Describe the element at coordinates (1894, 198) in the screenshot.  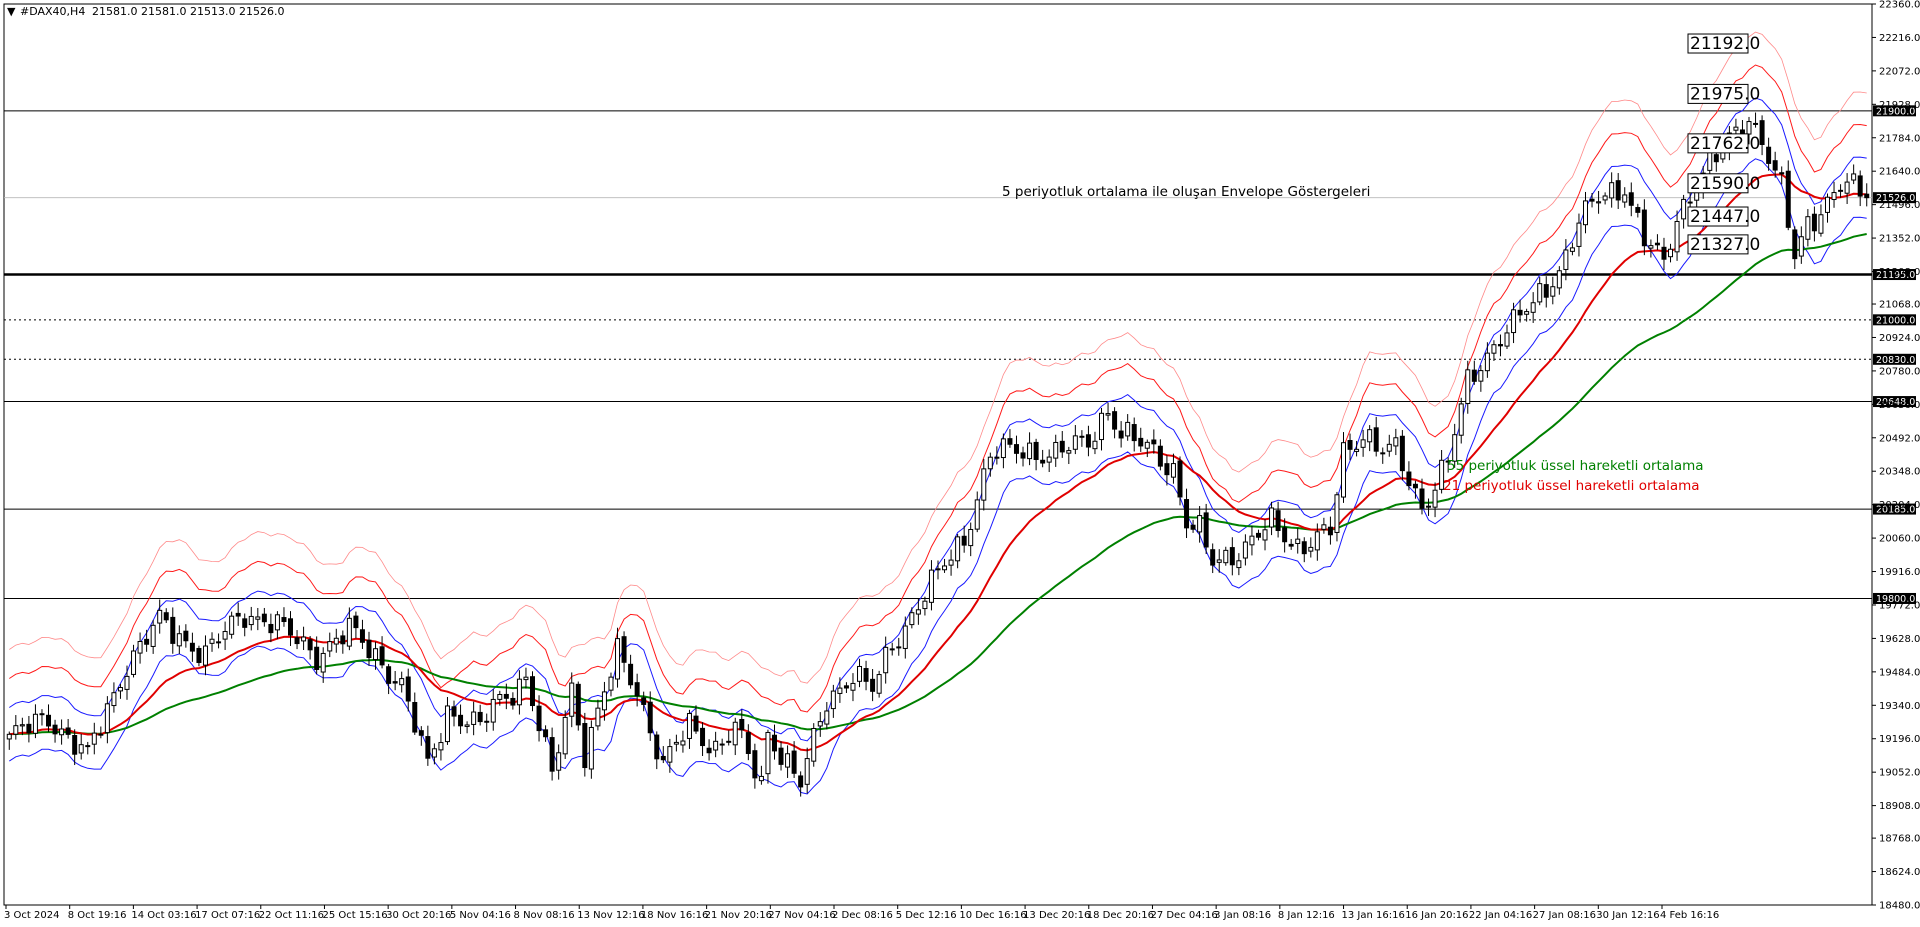
I see `price-tag-box` at that location.